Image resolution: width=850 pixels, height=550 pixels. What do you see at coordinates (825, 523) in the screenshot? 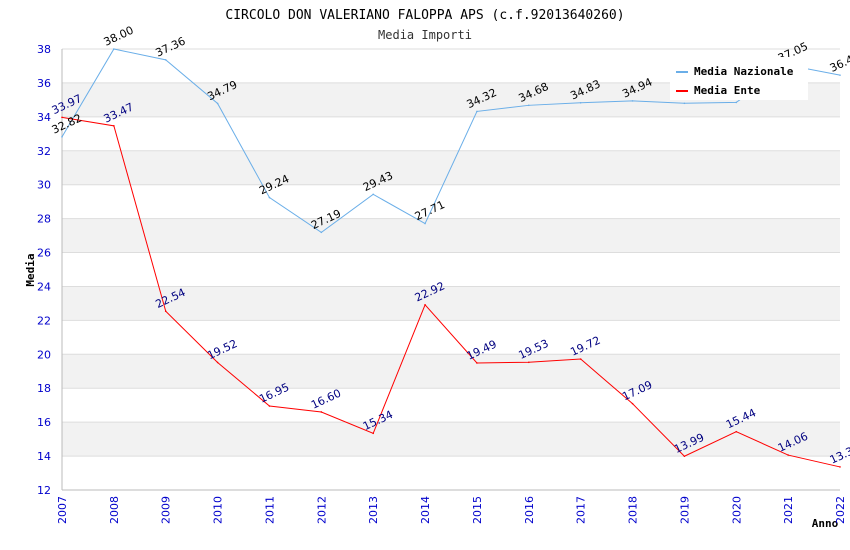
I see `x-axis-label: Anno` at bounding box center [825, 523].